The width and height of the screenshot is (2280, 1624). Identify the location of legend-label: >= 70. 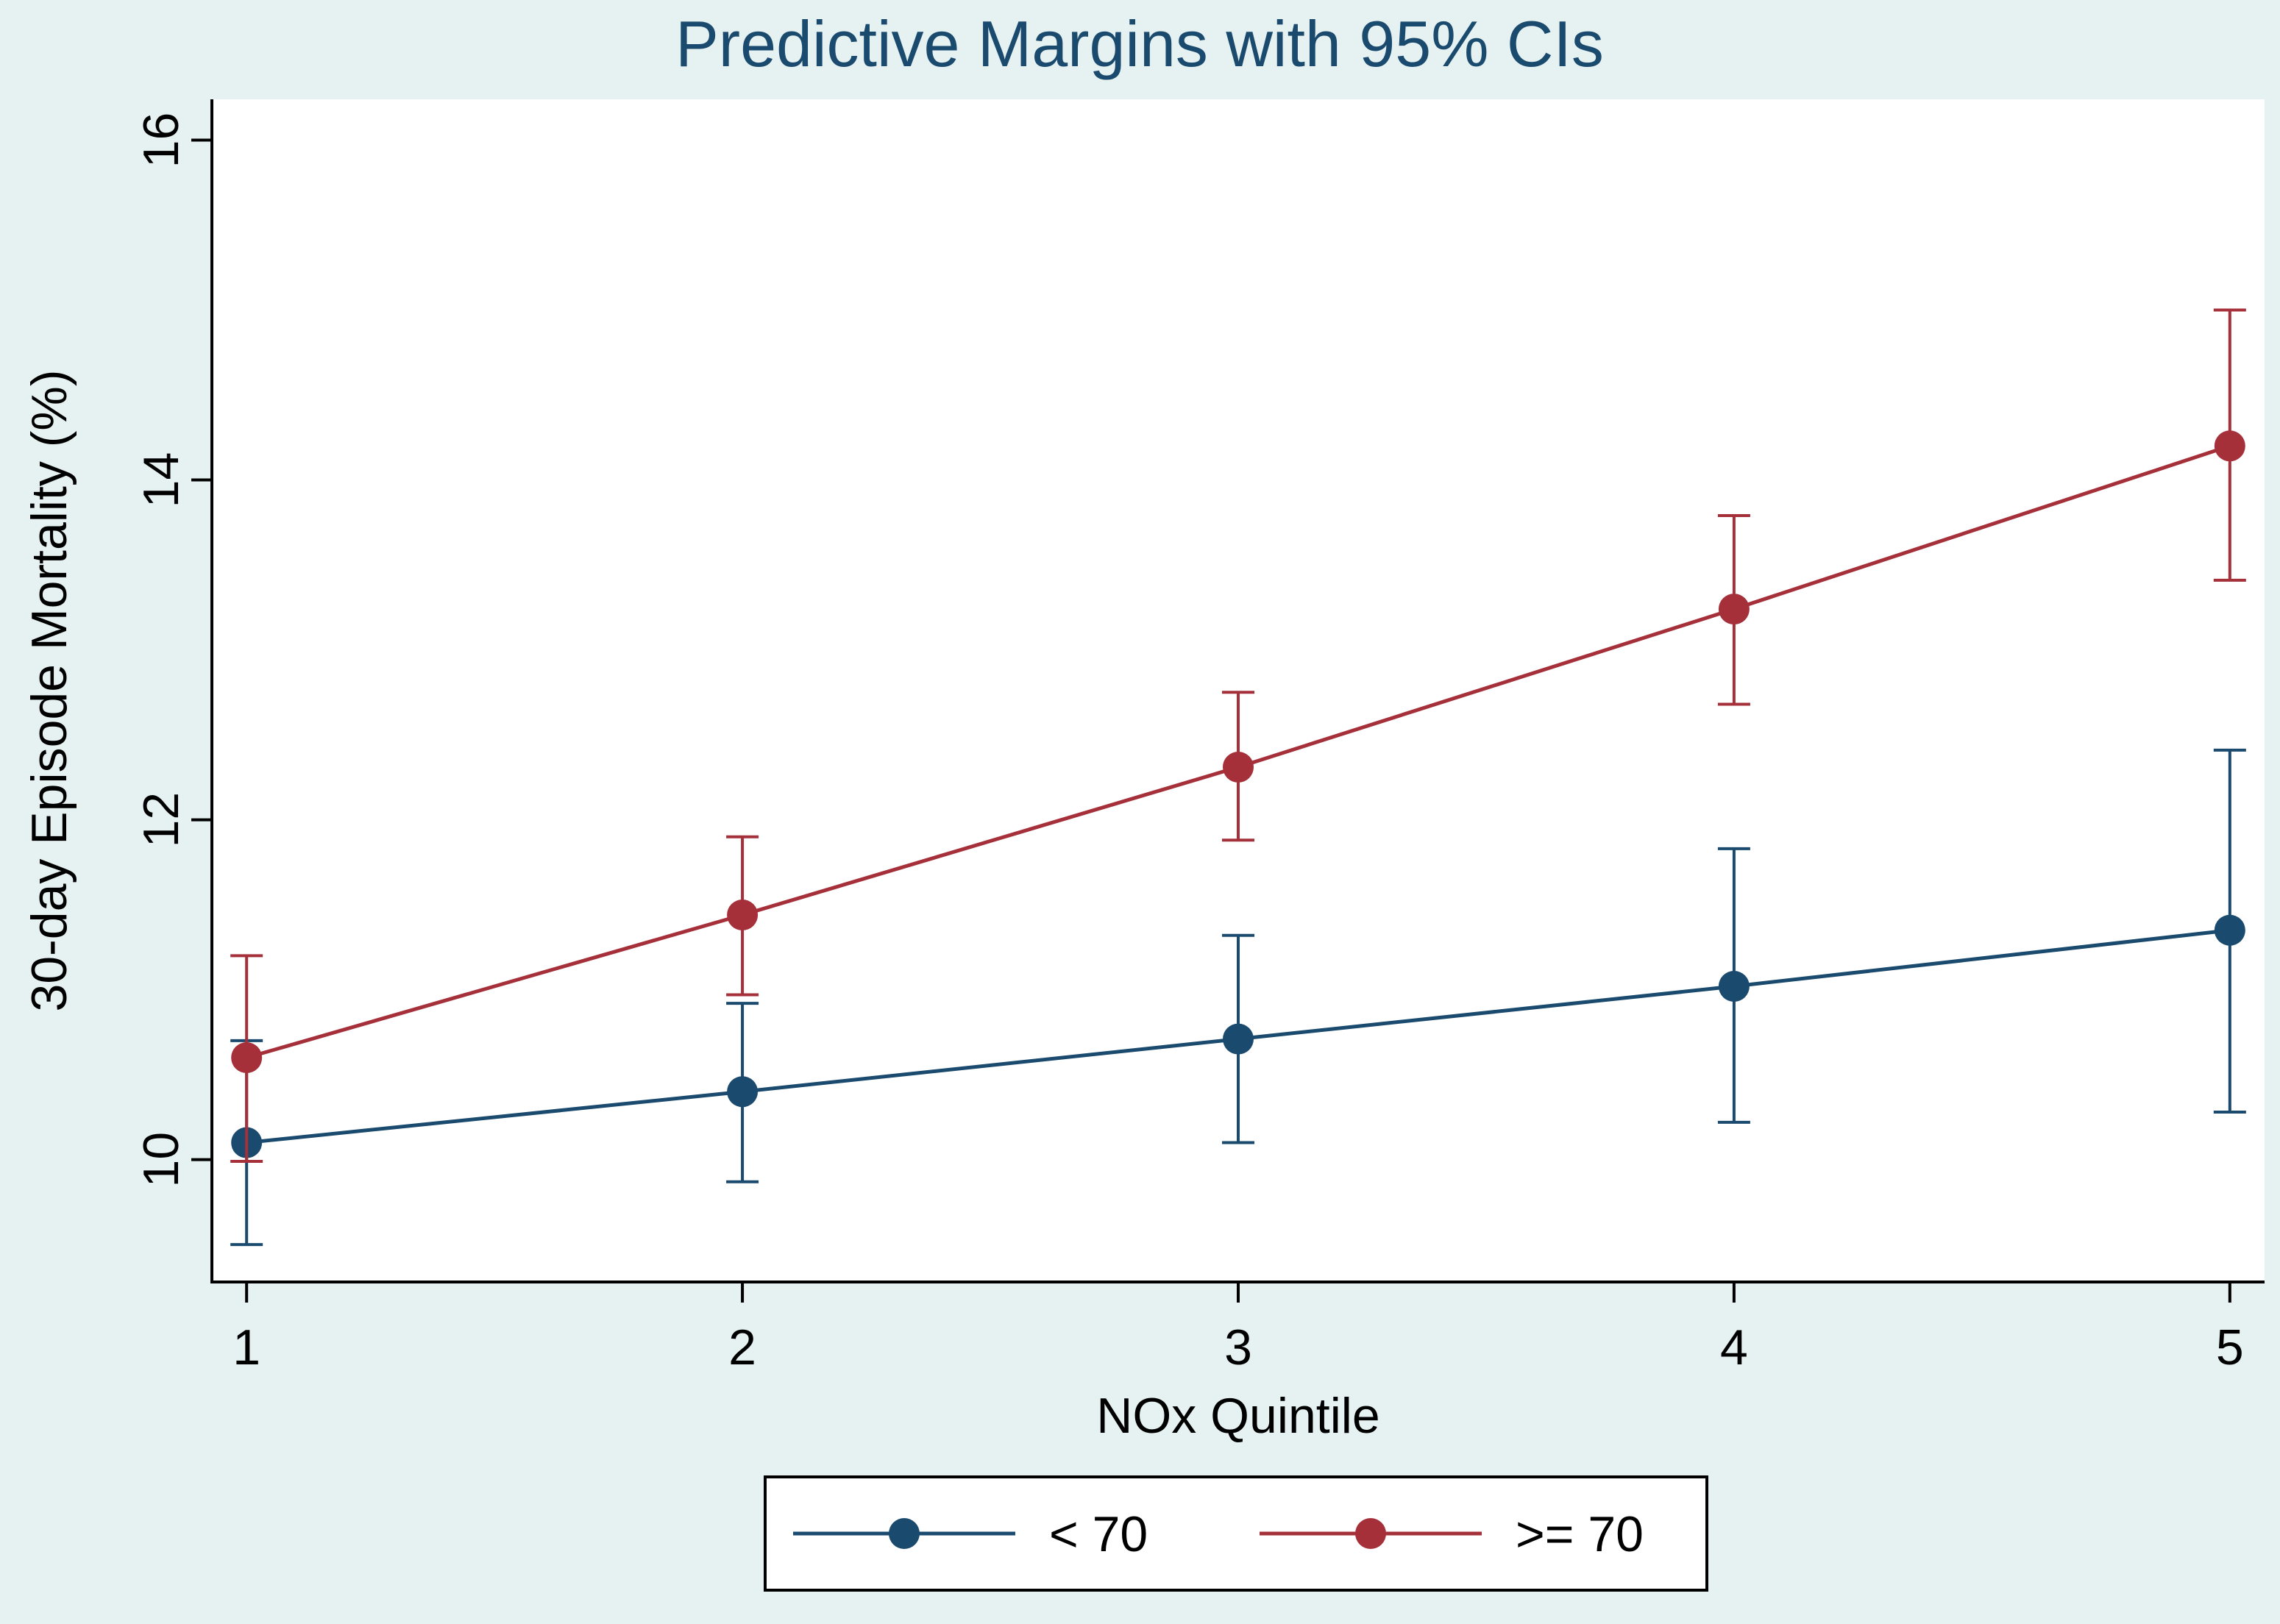
(1580, 1534).